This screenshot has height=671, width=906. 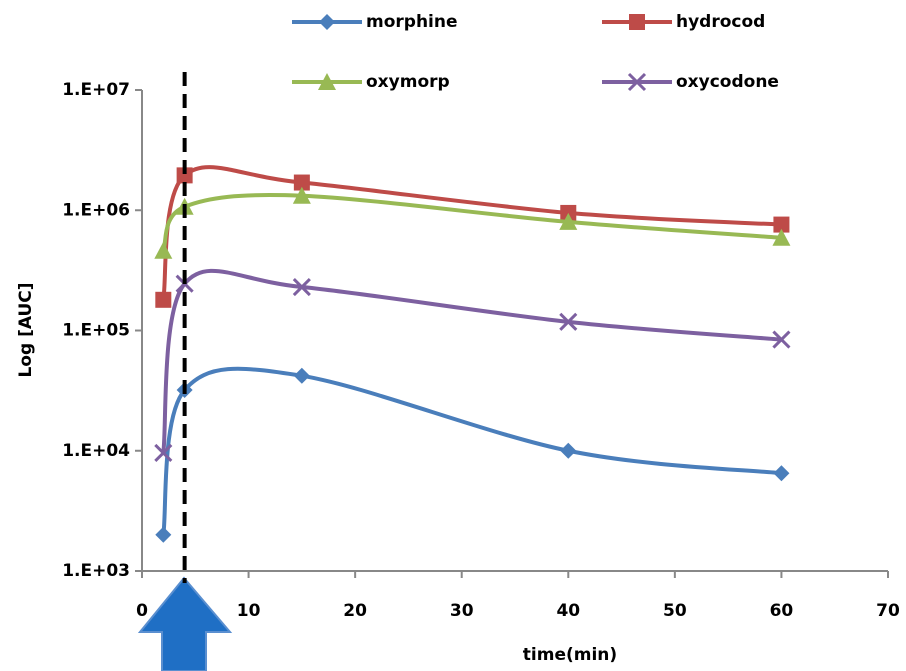 I want to click on arrow, so click(x=185, y=623).